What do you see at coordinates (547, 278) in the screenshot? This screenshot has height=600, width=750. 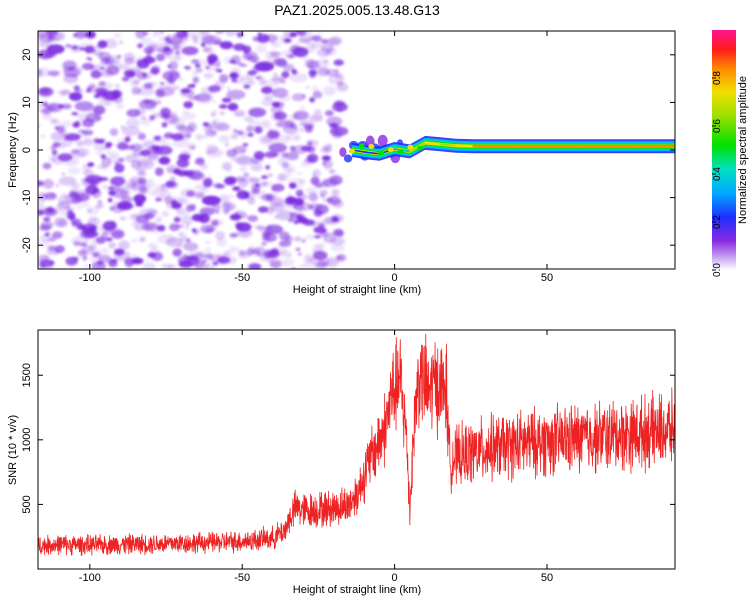 I see `x-tick-label: 50` at bounding box center [547, 278].